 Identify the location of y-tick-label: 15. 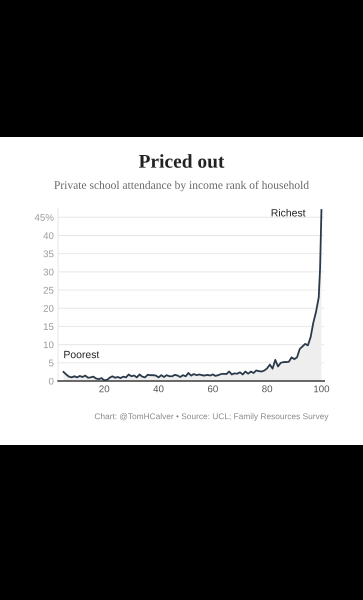
(49, 326).